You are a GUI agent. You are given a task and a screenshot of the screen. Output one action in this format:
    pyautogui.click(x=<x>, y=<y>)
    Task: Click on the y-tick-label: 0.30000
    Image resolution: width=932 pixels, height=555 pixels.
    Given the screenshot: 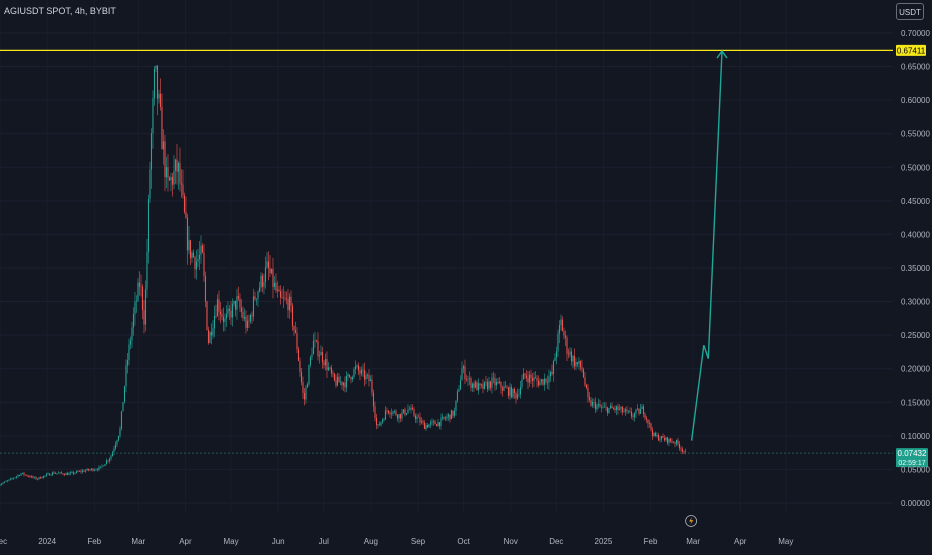 What is the action you would take?
    pyautogui.click(x=915, y=302)
    